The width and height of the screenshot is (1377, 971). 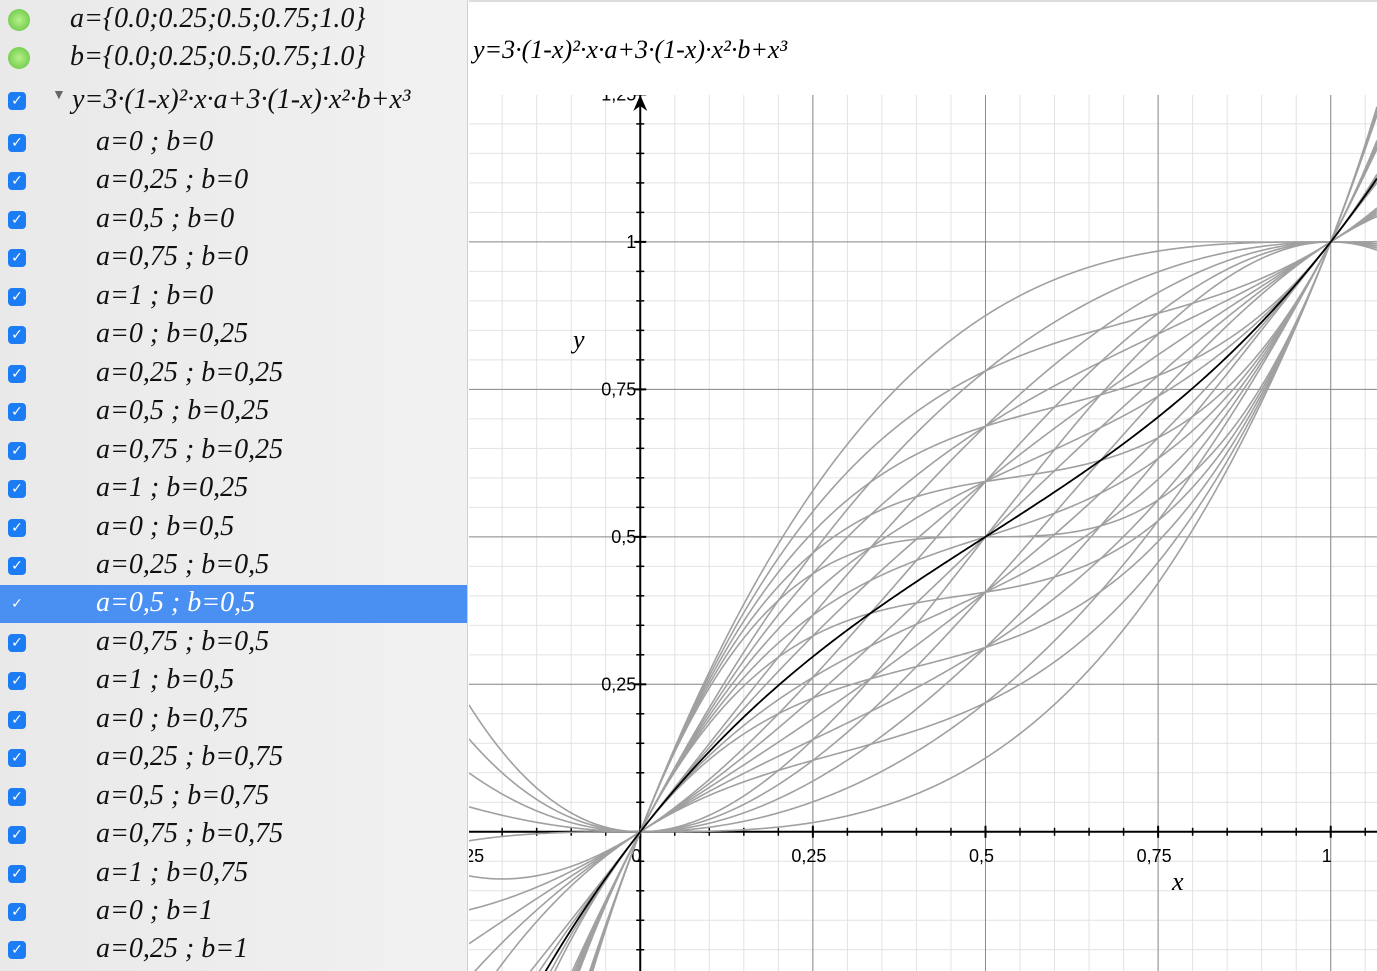 I want to click on y-tick-label: 1,25, so click(x=618, y=94).